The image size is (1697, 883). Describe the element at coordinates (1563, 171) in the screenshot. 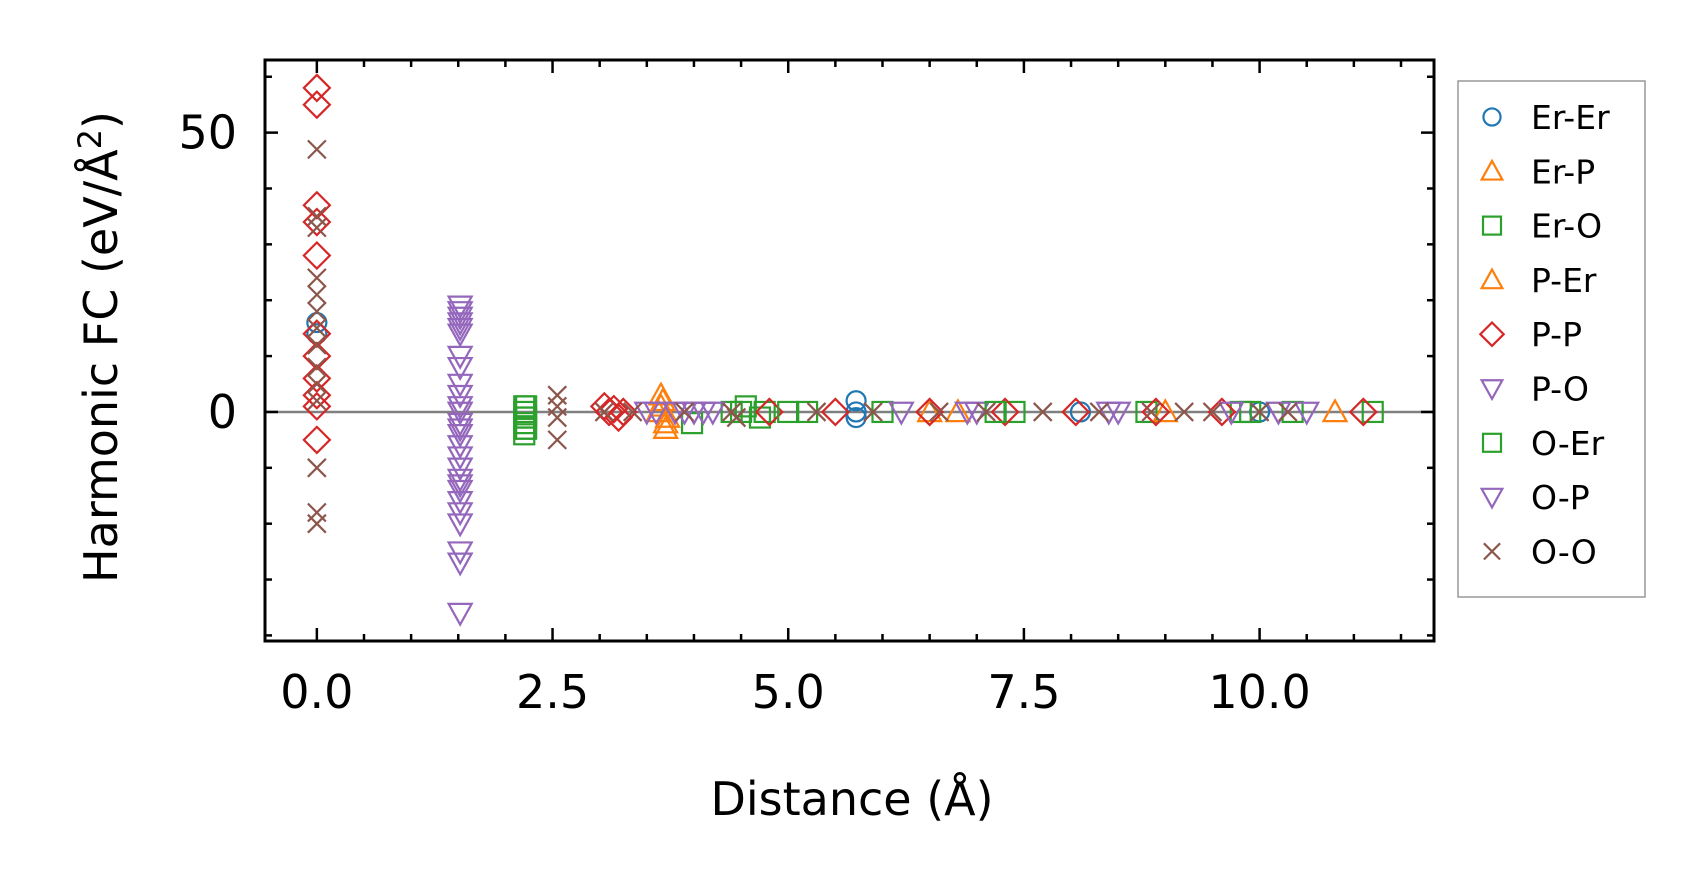

I see `legend-label: Er-P` at that location.